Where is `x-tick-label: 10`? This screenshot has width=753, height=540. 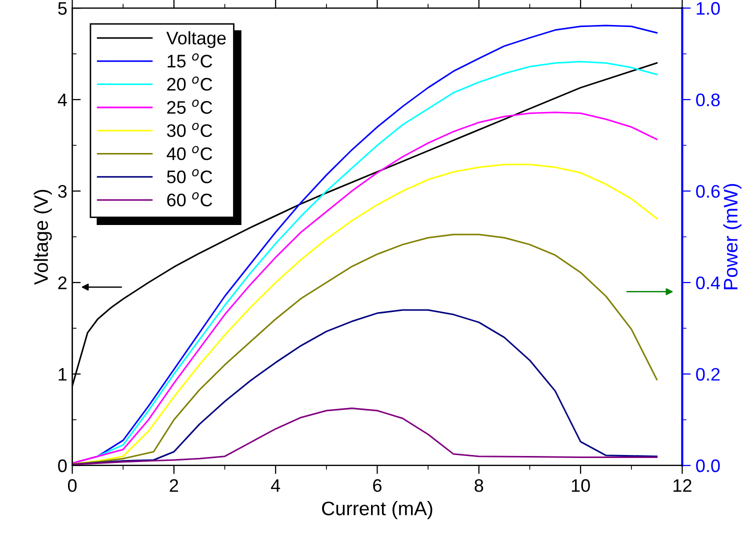 x-tick-label: 10 is located at coordinates (581, 485).